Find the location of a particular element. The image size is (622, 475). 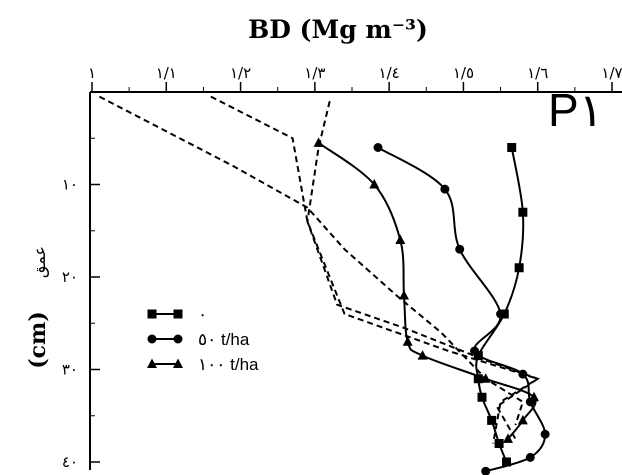

x-tick-label: ١/٣ is located at coordinates (314, 73).